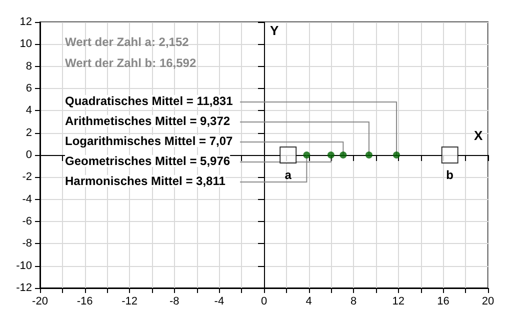  What do you see at coordinates (274, 30) in the screenshot?
I see `y-axis-title: Y` at bounding box center [274, 30].